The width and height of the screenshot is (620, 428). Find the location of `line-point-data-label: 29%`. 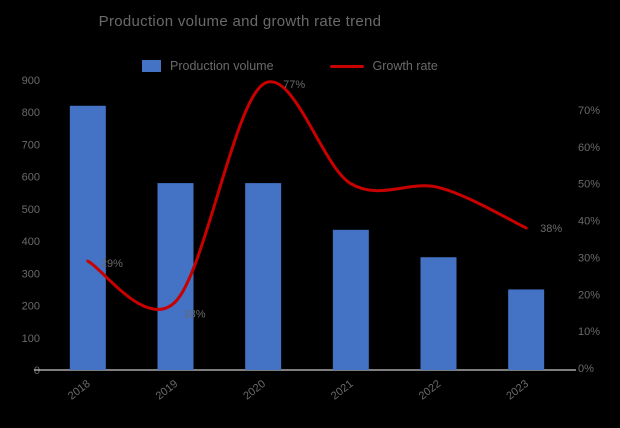

line-point-data-label: 29% is located at coordinates (112, 264).